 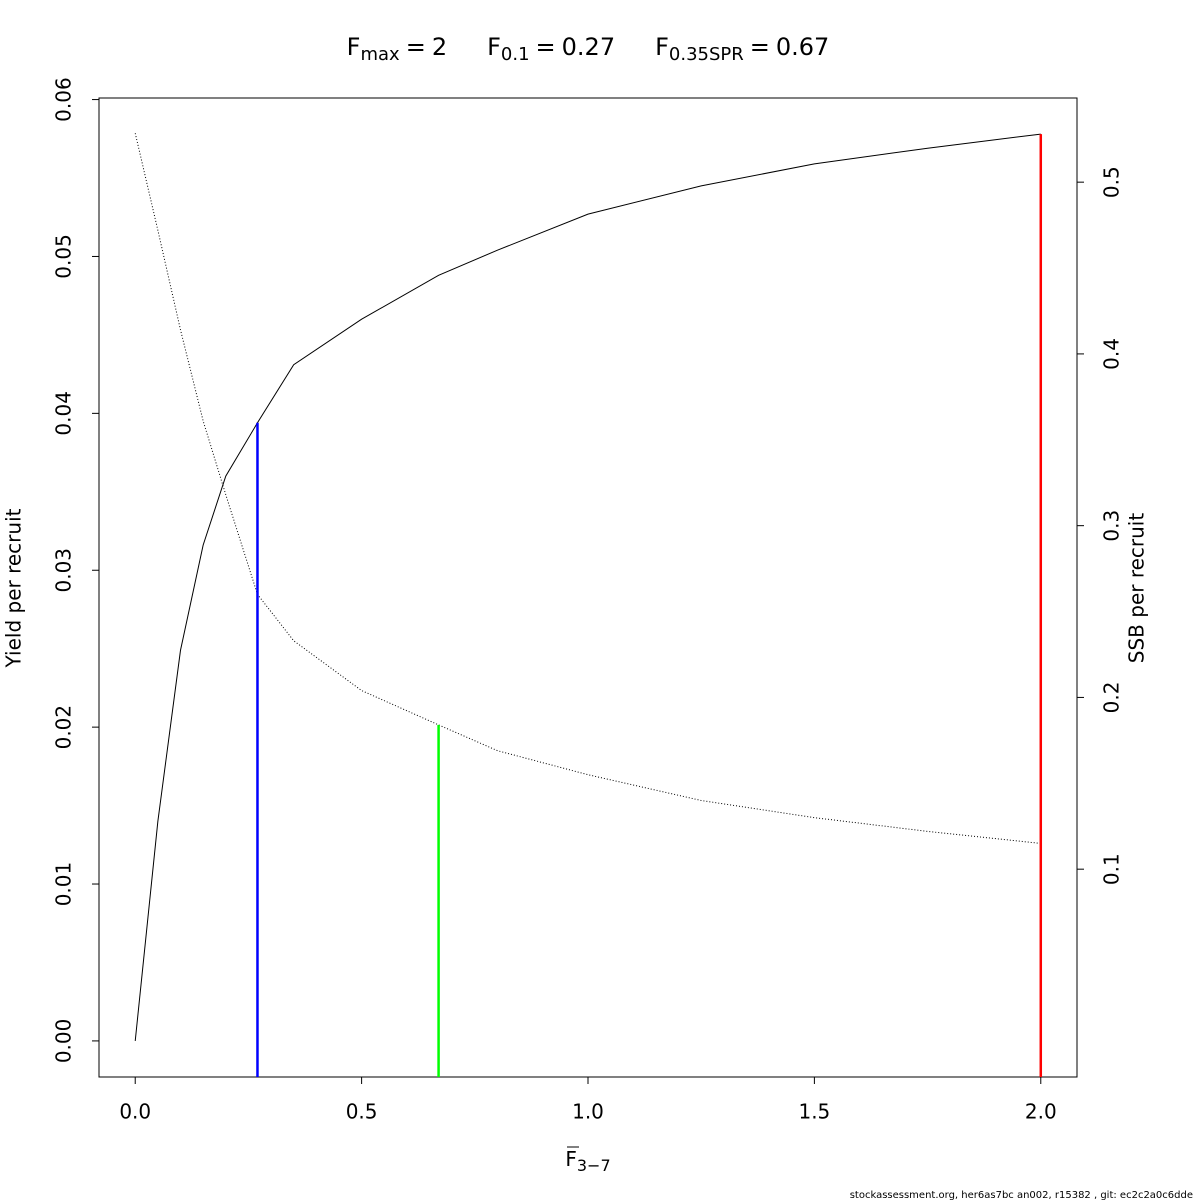 What do you see at coordinates (362, 1112) in the screenshot?
I see `x-tick-label: 0.5` at bounding box center [362, 1112].